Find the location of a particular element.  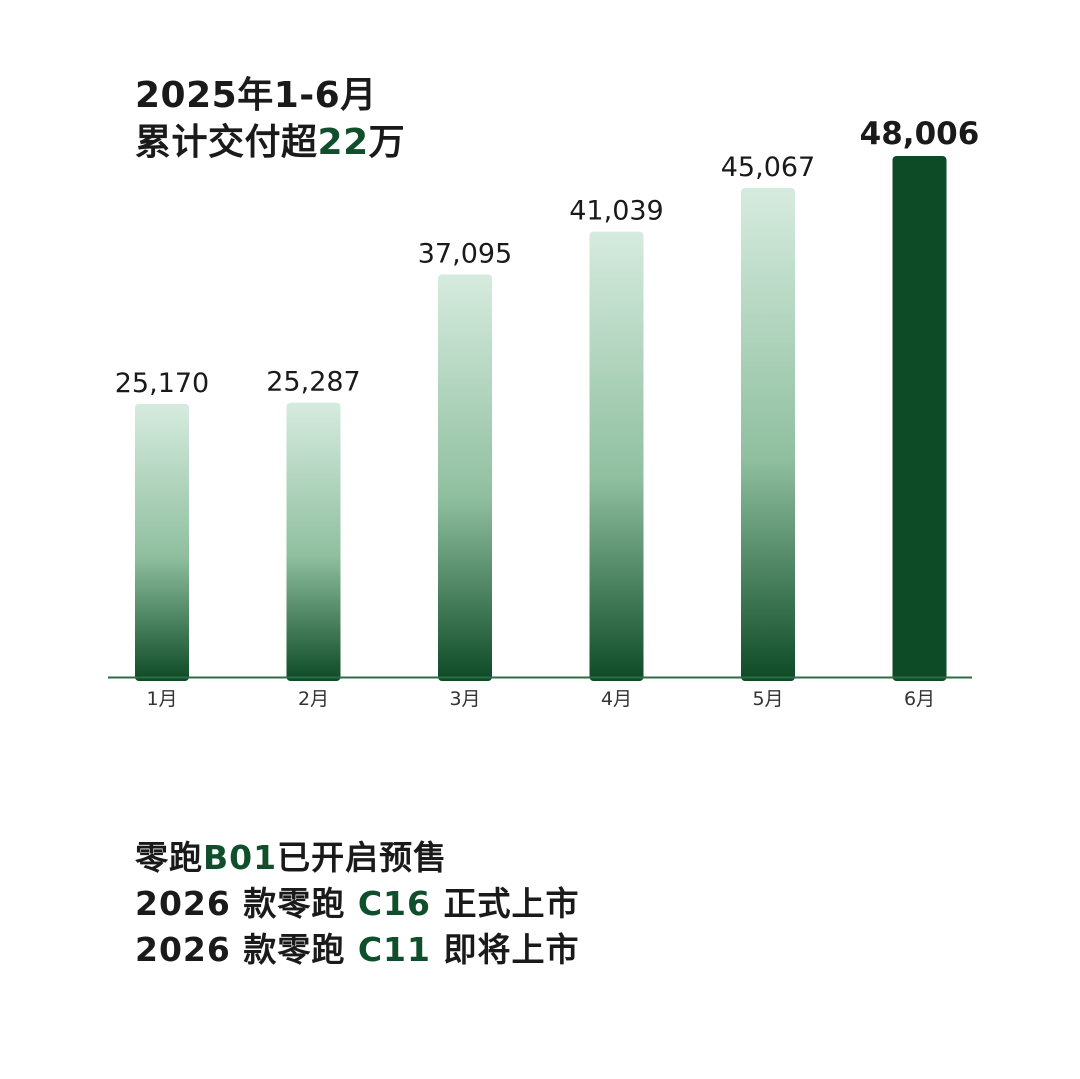

x-tick-label: 6月 is located at coordinates (919, 699).